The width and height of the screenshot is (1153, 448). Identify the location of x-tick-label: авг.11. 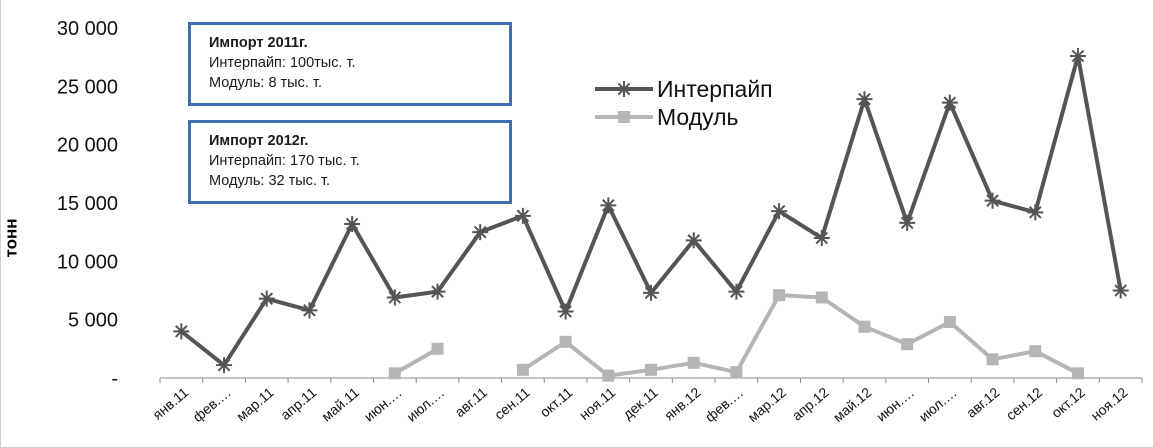
(470, 402).